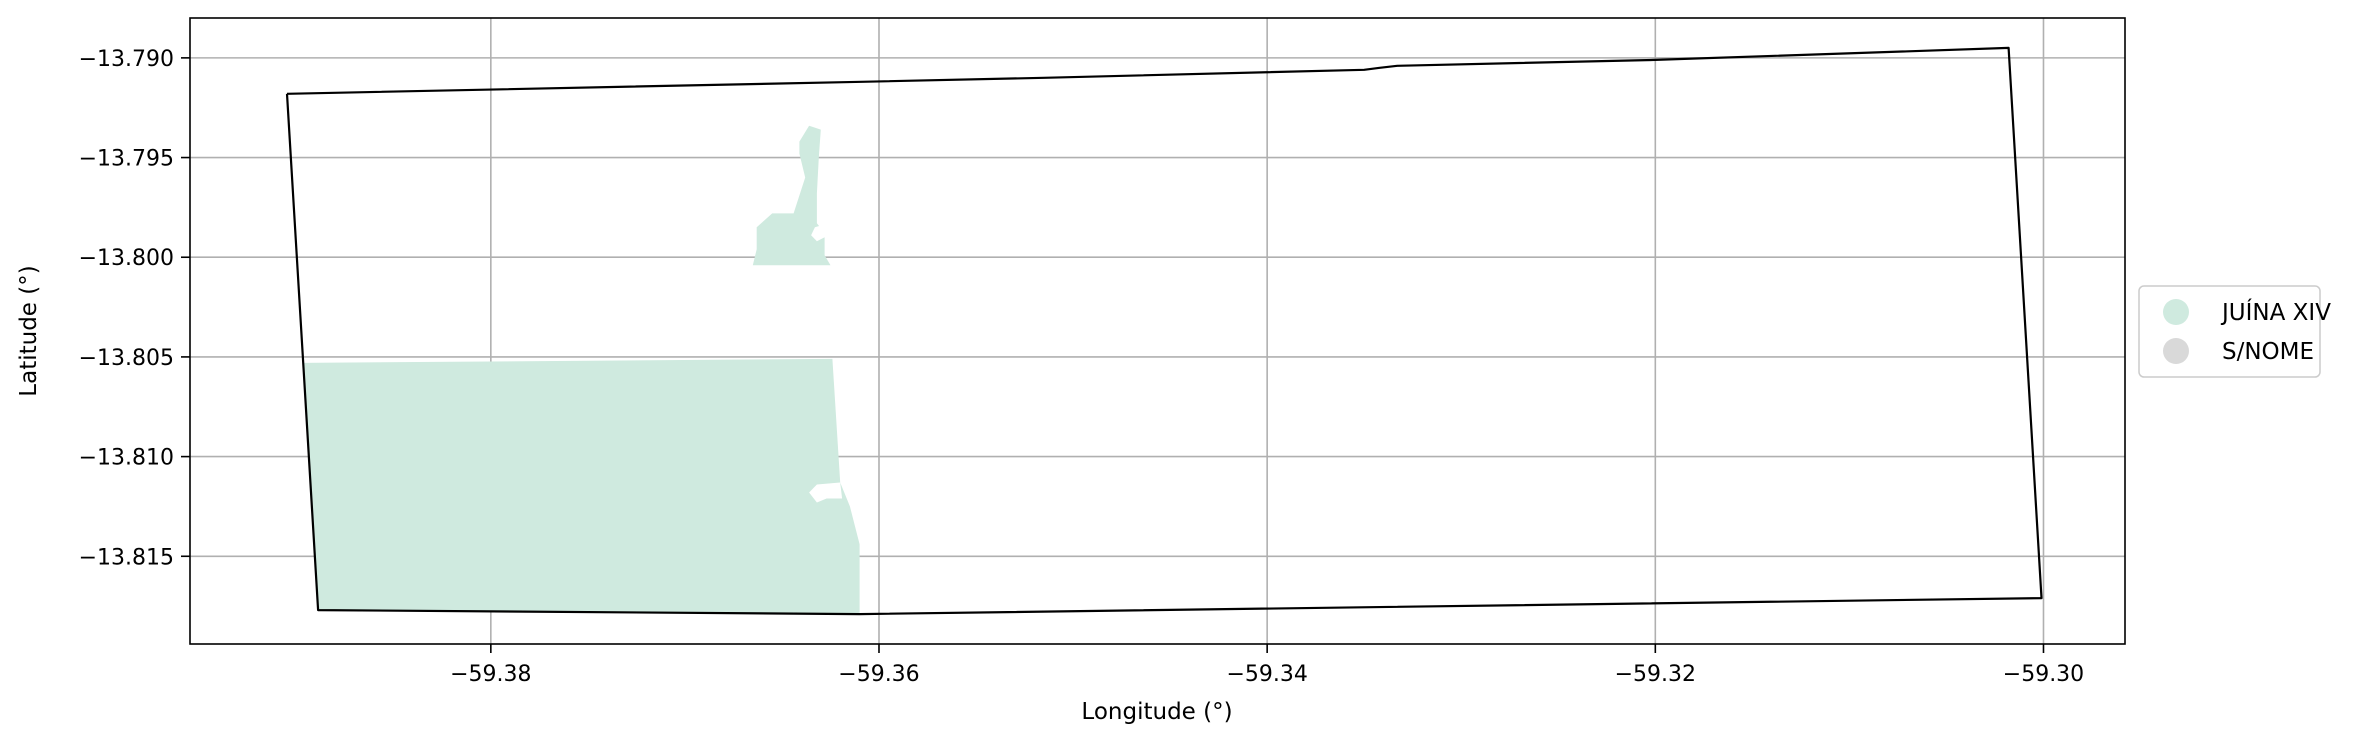 This screenshot has width=2379, height=745. What do you see at coordinates (2268, 352) in the screenshot?
I see `legend-label-s-nome: S/NOME` at bounding box center [2268, 352].